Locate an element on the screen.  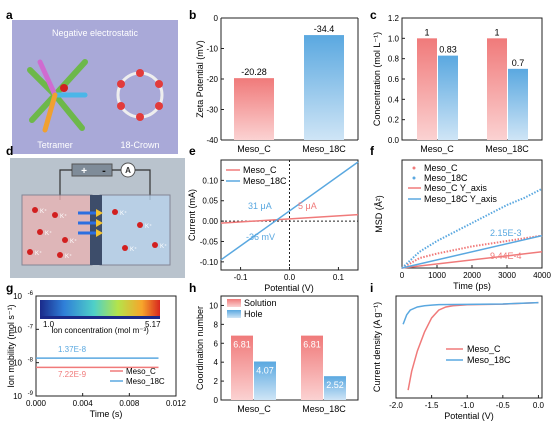
panel-i-xtick-3: -0.5 is located at coordinates (503, 405).